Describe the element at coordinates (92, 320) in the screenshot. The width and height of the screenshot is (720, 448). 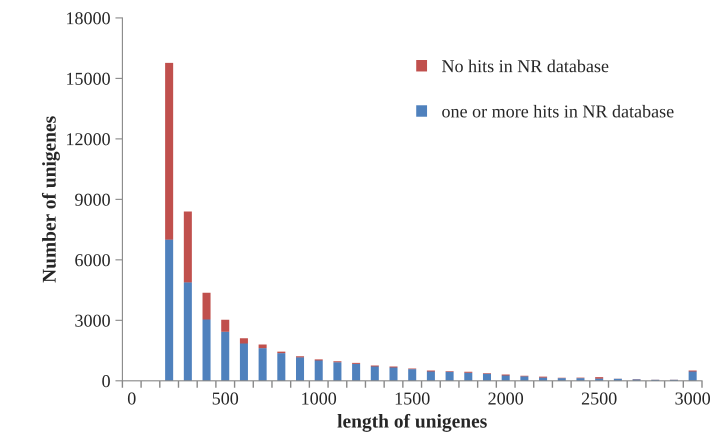
I see `y-tick-label: 3000` at that location.